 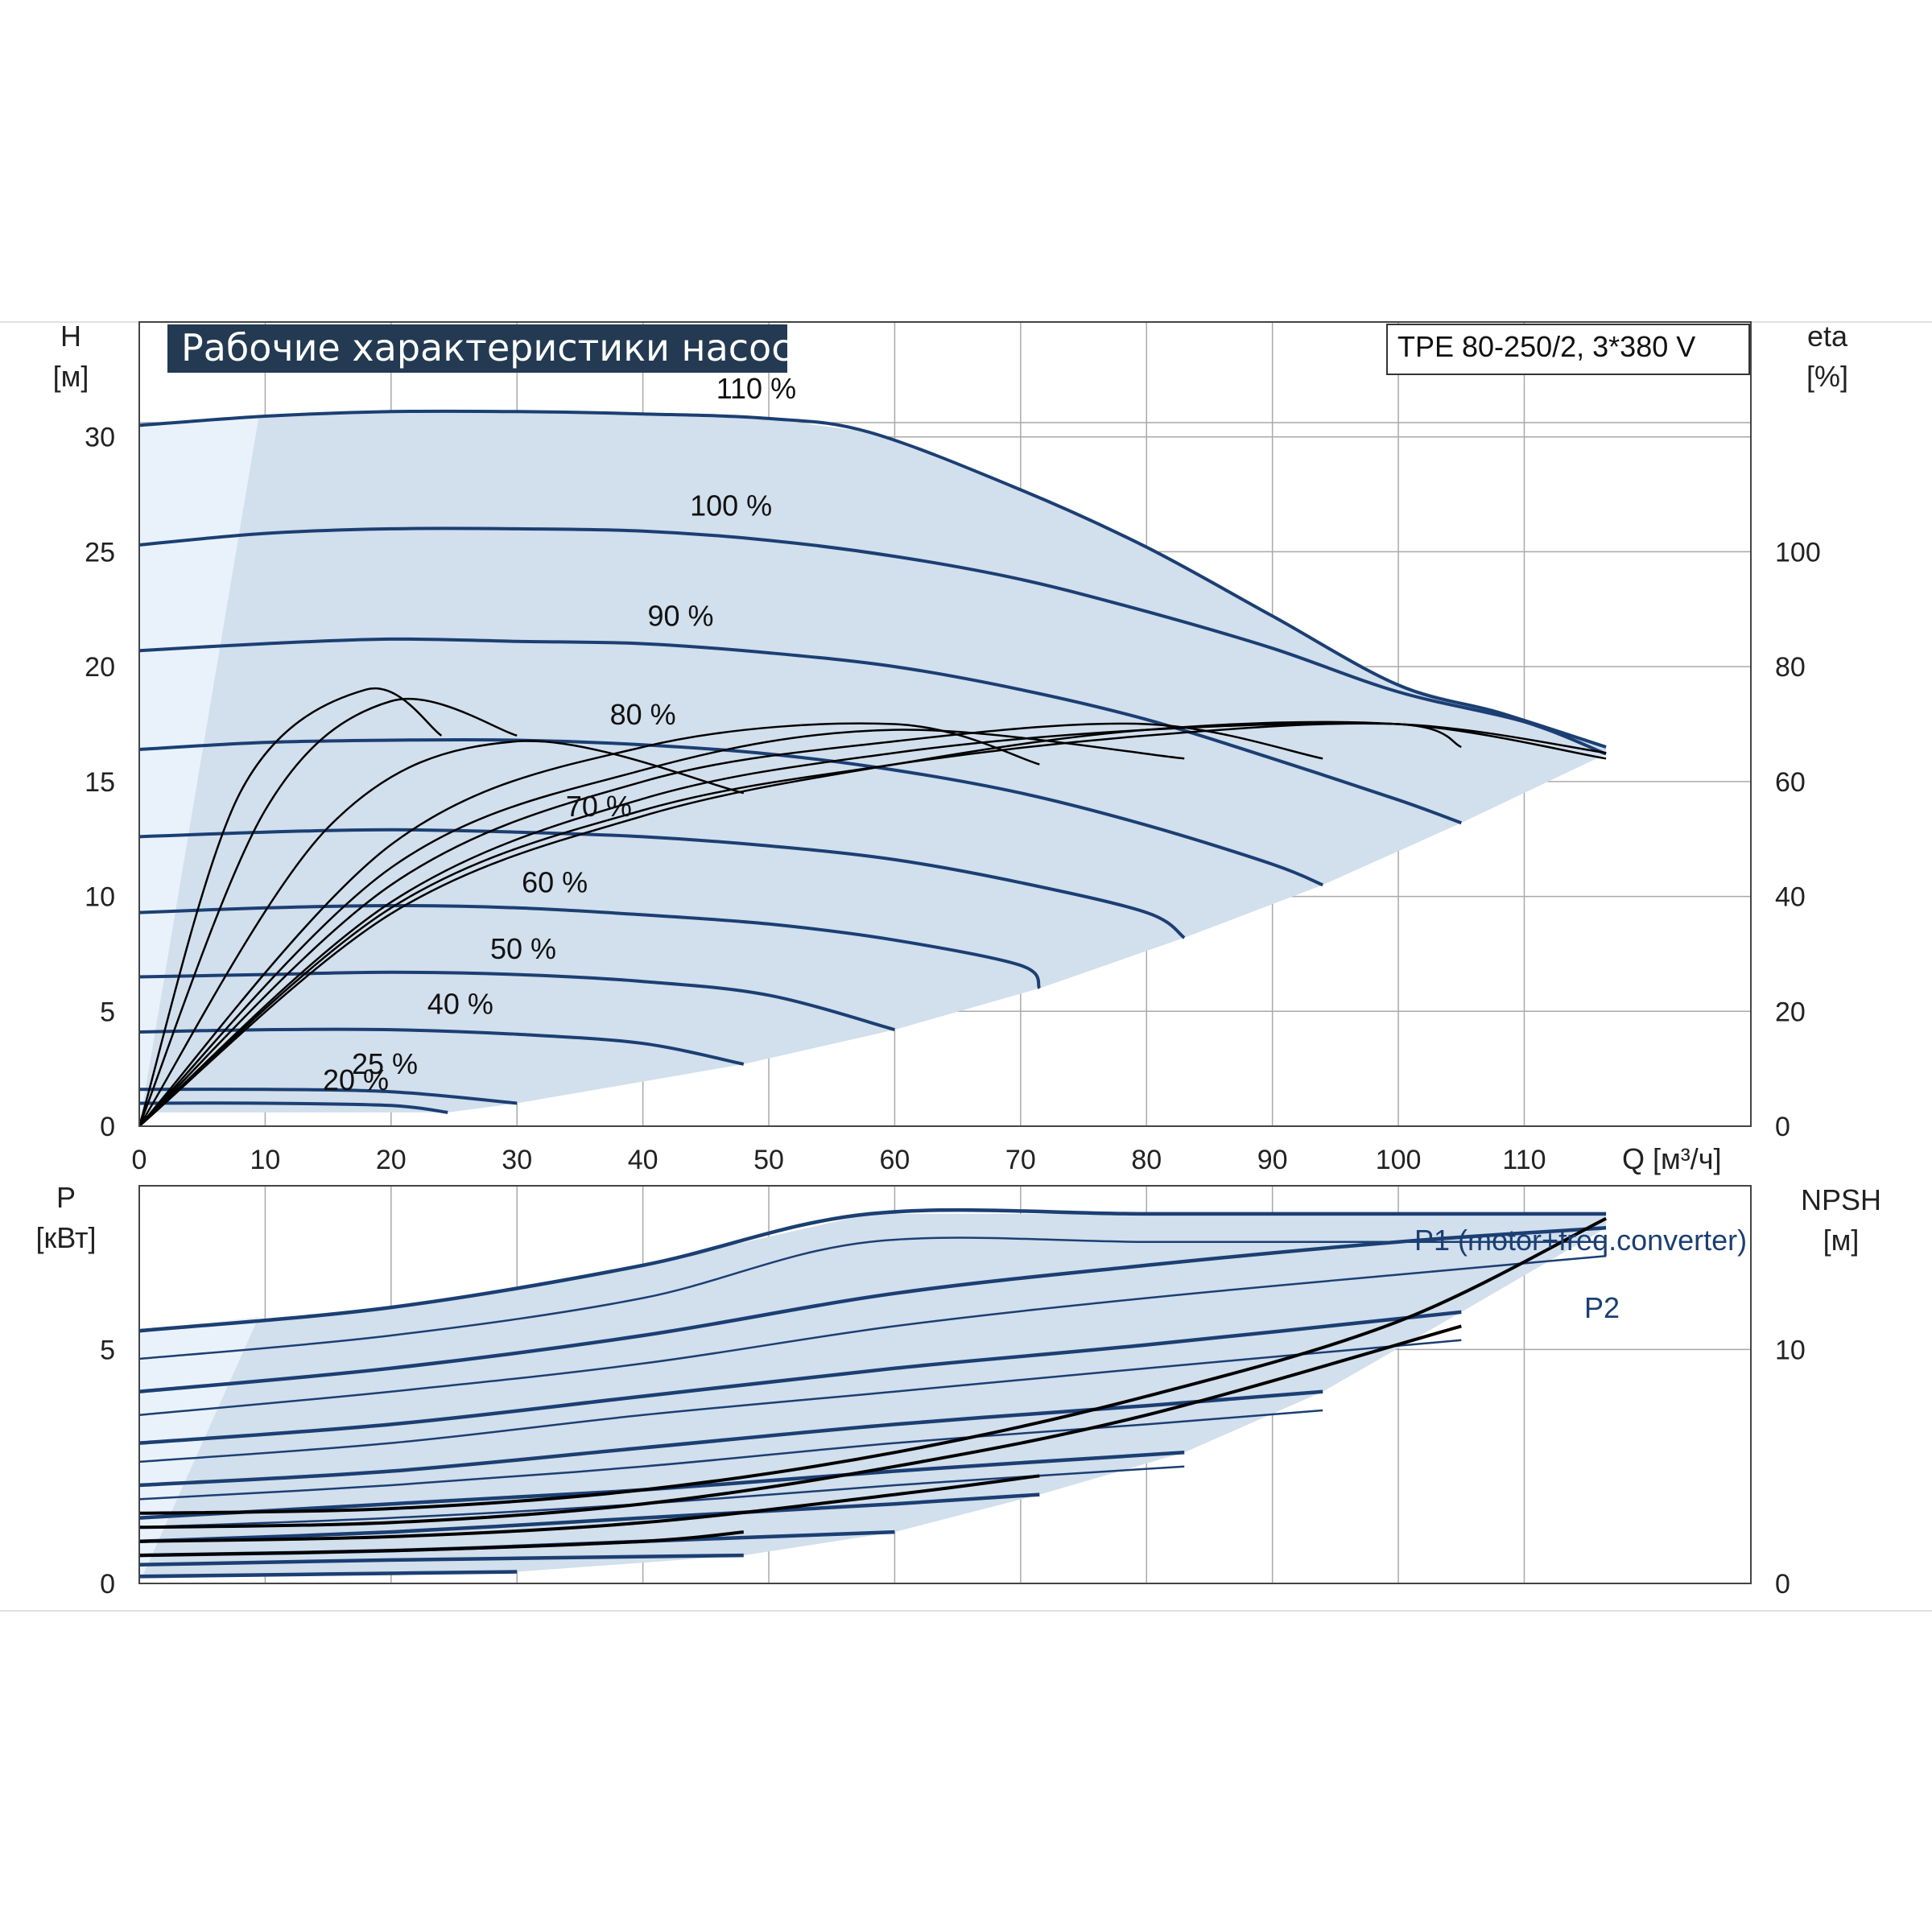 I want to click on speed-label-25: 25 %, so click(x=385, y=1063).